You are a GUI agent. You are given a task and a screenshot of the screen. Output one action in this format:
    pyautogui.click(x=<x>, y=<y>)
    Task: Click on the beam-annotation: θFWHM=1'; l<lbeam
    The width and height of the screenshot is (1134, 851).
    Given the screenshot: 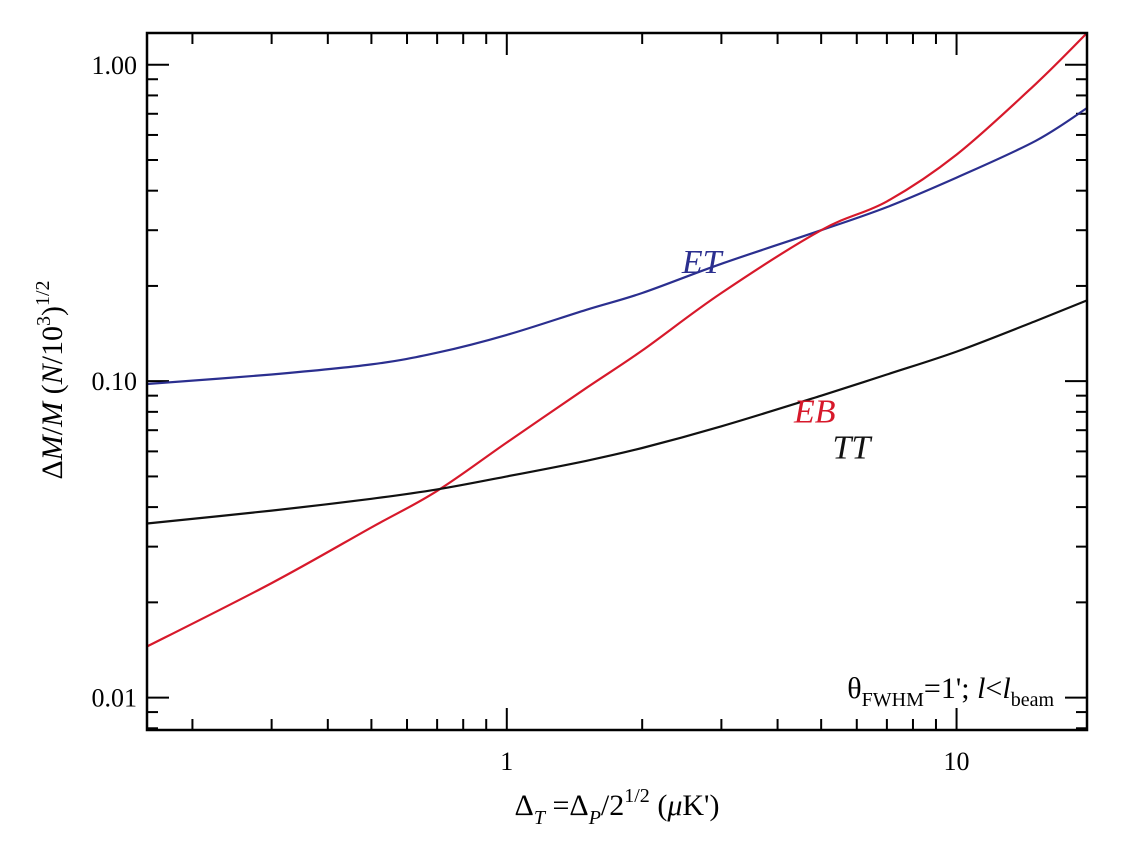 What is the action you would take?
    pyautogui.click(x=950, y=691)
    